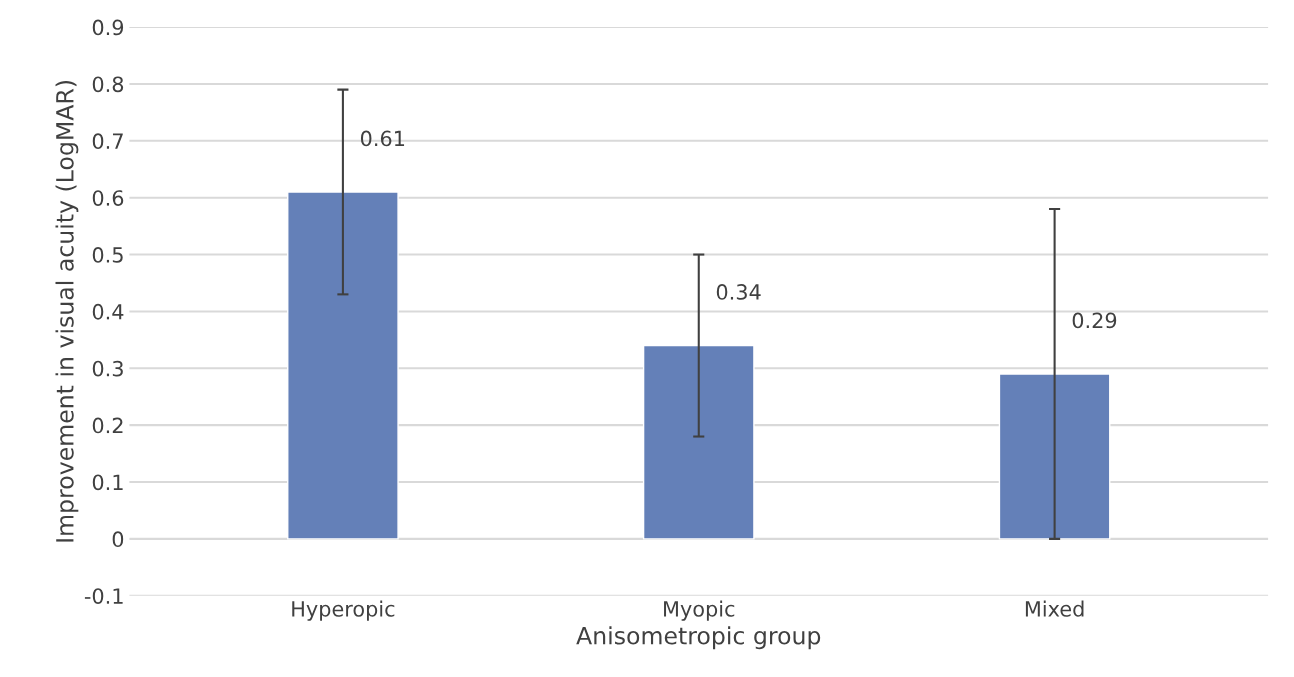 The width and height of the screenshot is (1294, 677). What do you see at coordinates (108, 84) in the screenshot?
I see `y-tick-label: 0.8` at bounding box center [108, 84].